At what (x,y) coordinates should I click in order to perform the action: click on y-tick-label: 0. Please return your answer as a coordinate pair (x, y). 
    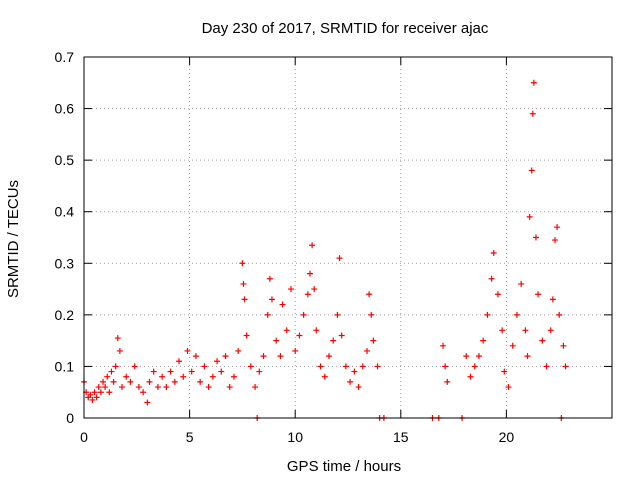
    Looking at the image, I should click on (70, 418).